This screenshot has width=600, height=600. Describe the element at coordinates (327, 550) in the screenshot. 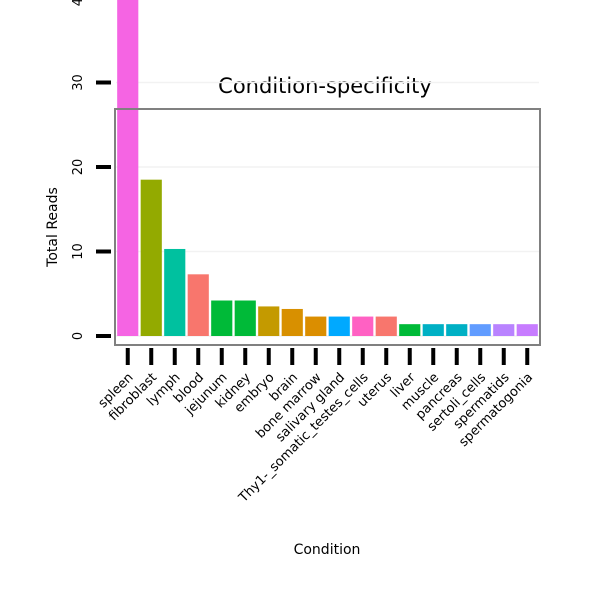

I see `x-axis-title: Condition` at that location.